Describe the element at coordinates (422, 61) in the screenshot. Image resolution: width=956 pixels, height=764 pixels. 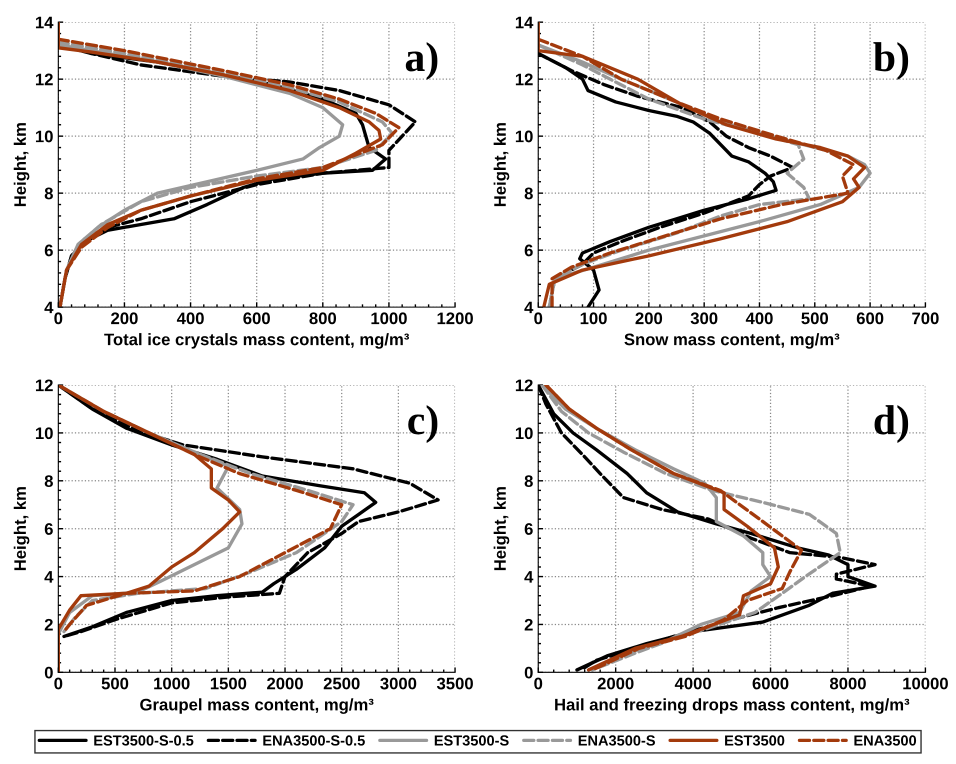
I see `annotation: a)` at that location.